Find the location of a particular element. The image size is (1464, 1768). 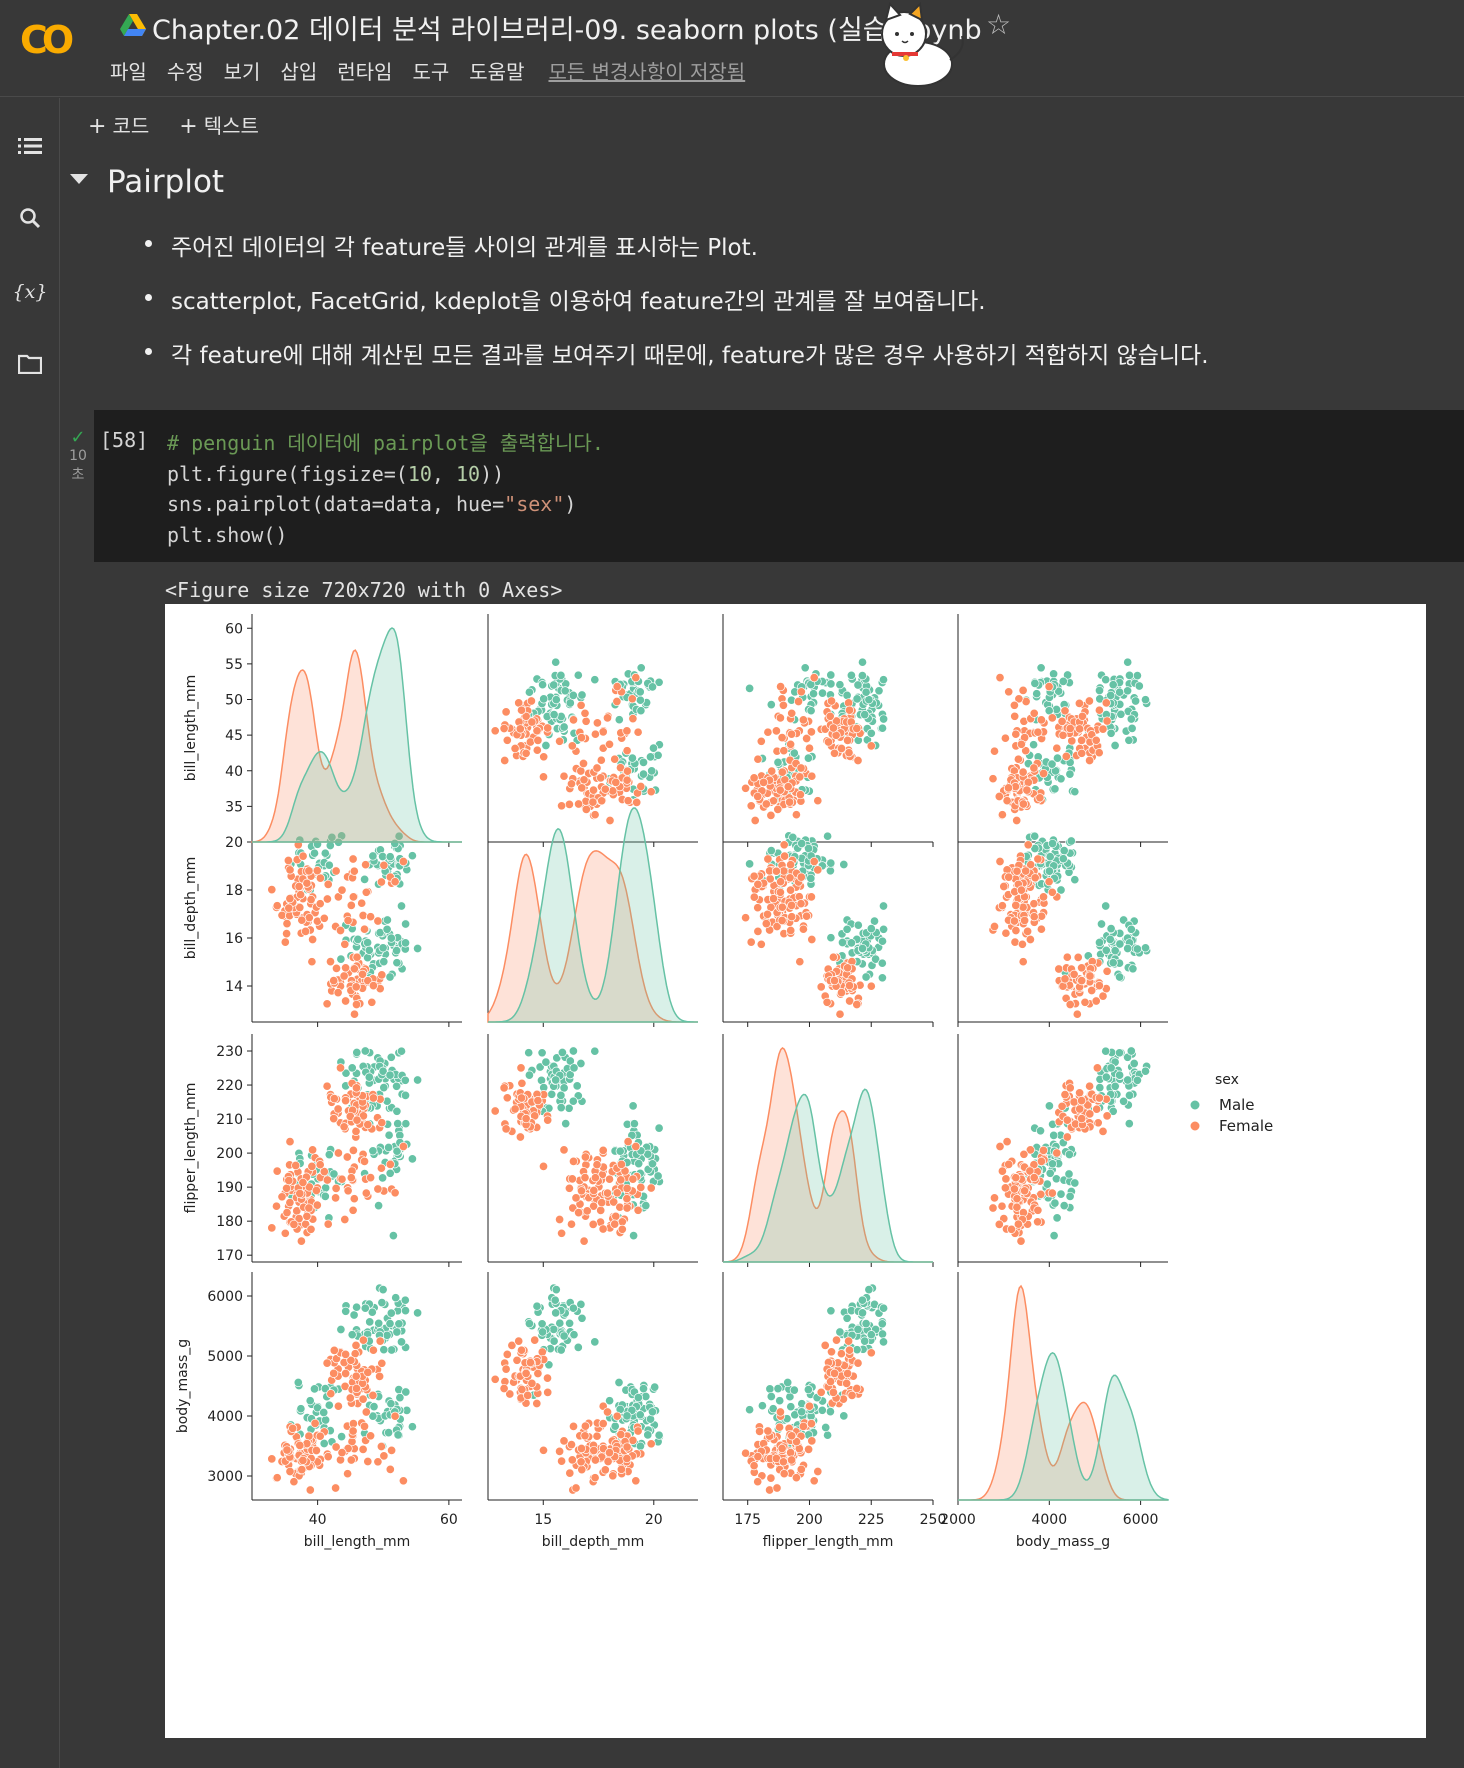

colab-logo: CO is located at coordinates (47, 40).